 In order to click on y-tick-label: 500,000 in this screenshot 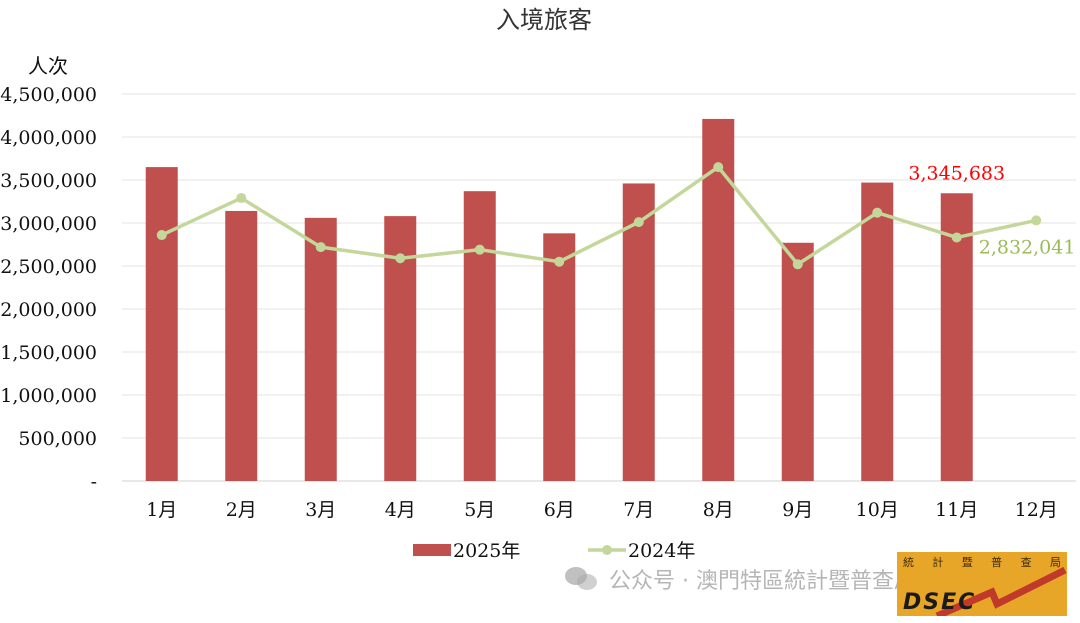, I will do `click(57, 439)`.